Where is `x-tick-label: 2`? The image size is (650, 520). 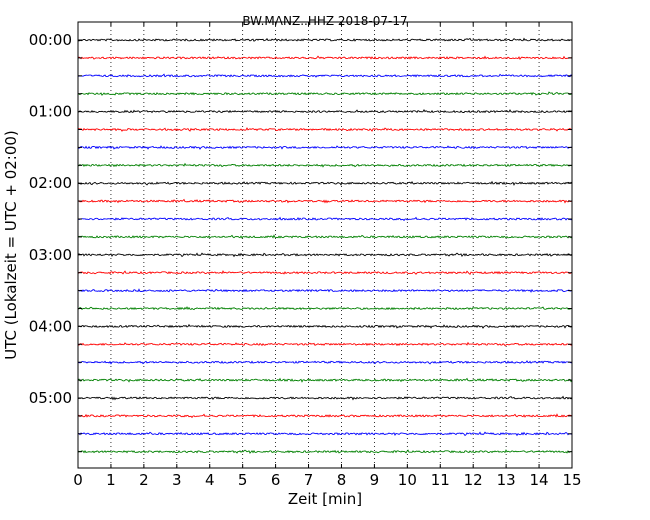
x-tick-label: 2 is located at coordinates (144, 480).